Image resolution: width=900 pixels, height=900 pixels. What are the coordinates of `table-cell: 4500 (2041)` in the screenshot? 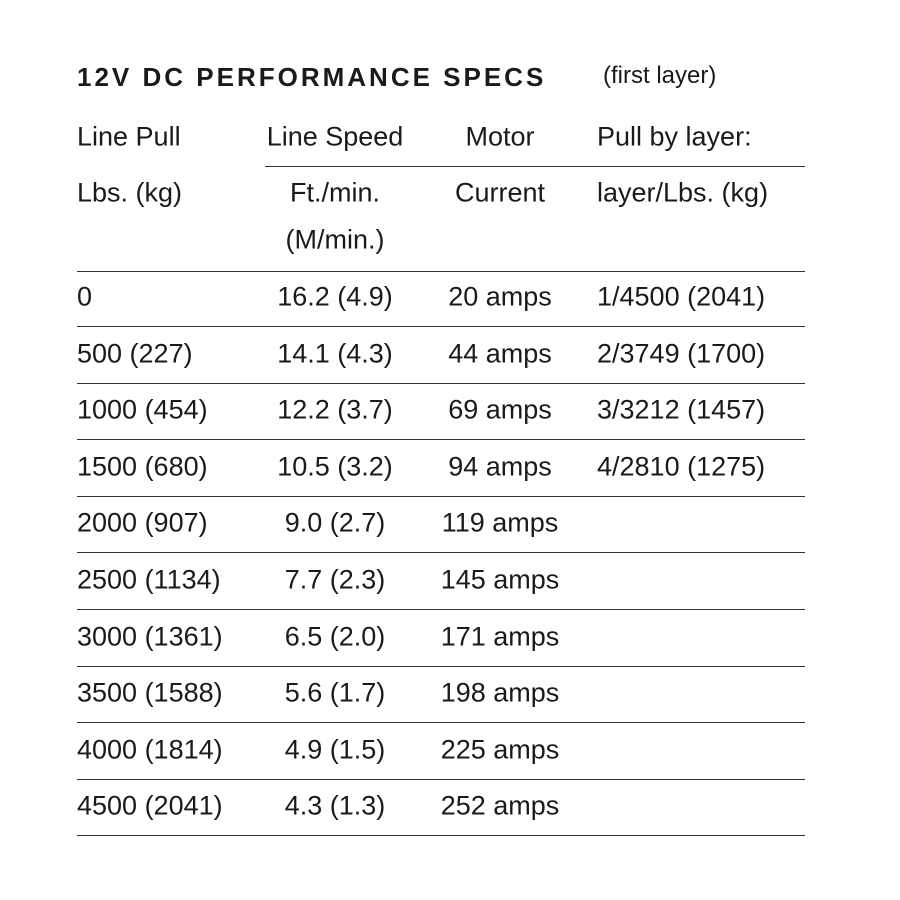 It's located at (150, 805).